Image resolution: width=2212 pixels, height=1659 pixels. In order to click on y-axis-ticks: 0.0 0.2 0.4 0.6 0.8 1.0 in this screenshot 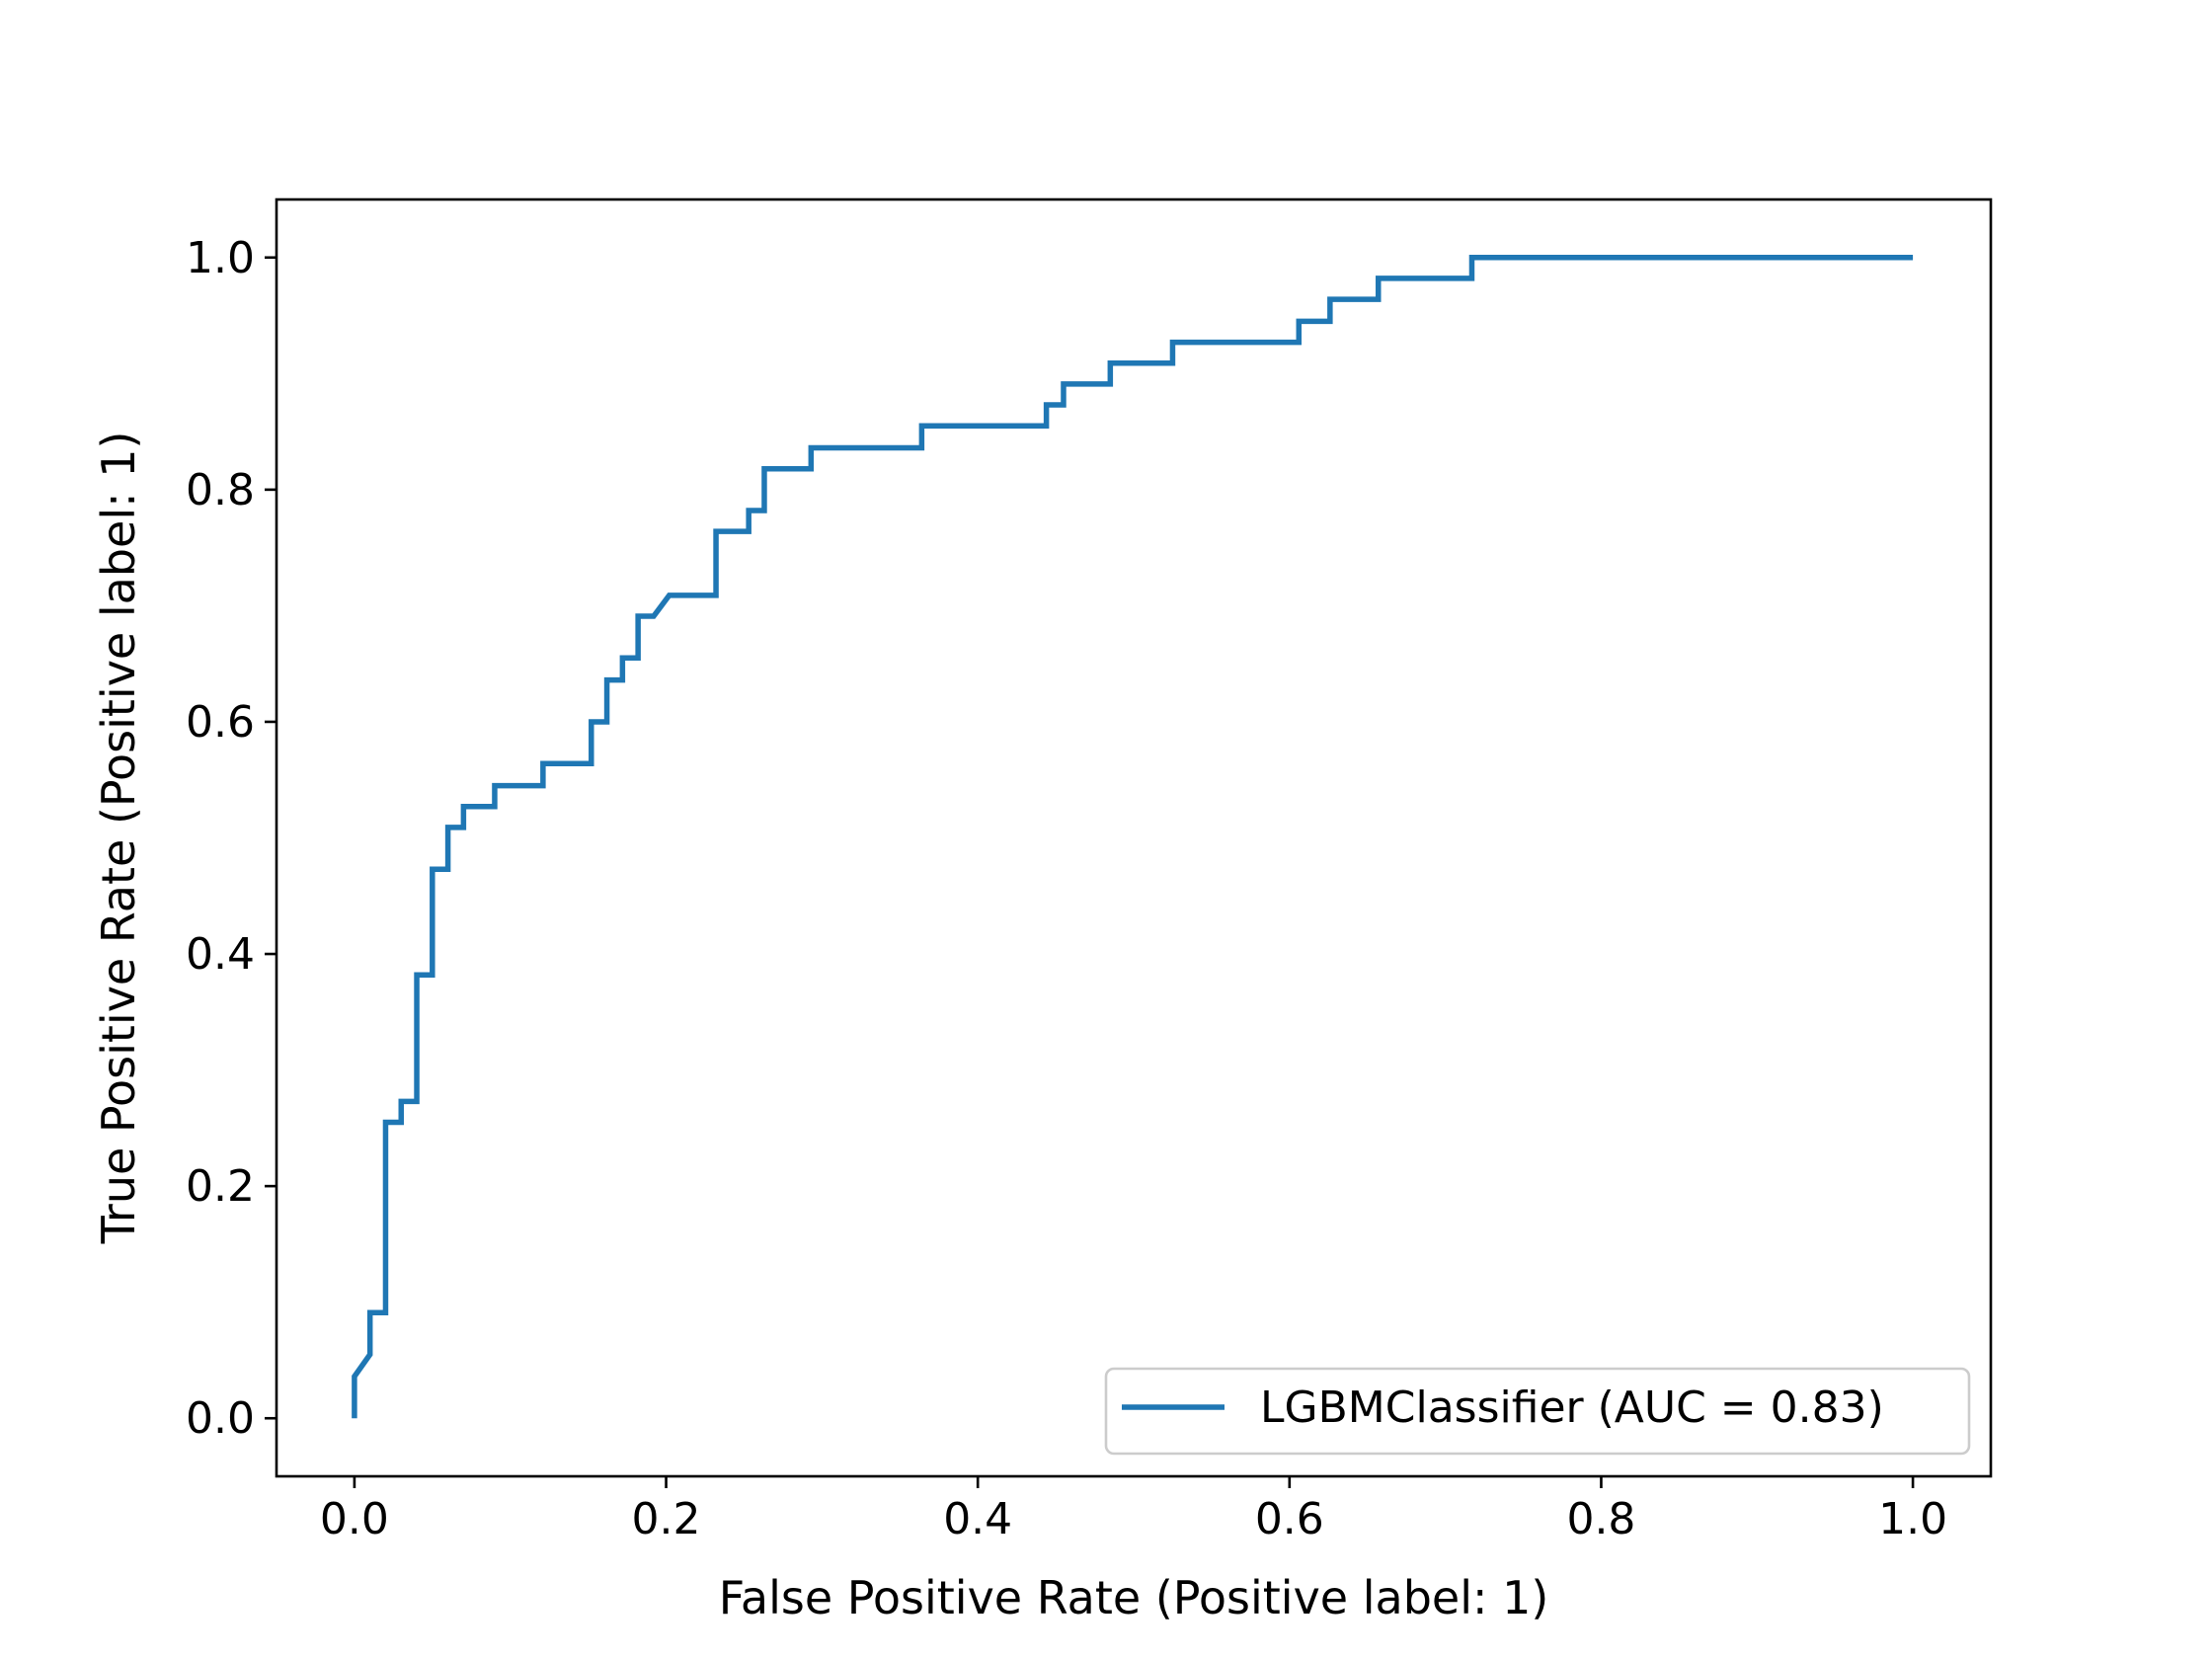, I will do `click(231, 839)`.